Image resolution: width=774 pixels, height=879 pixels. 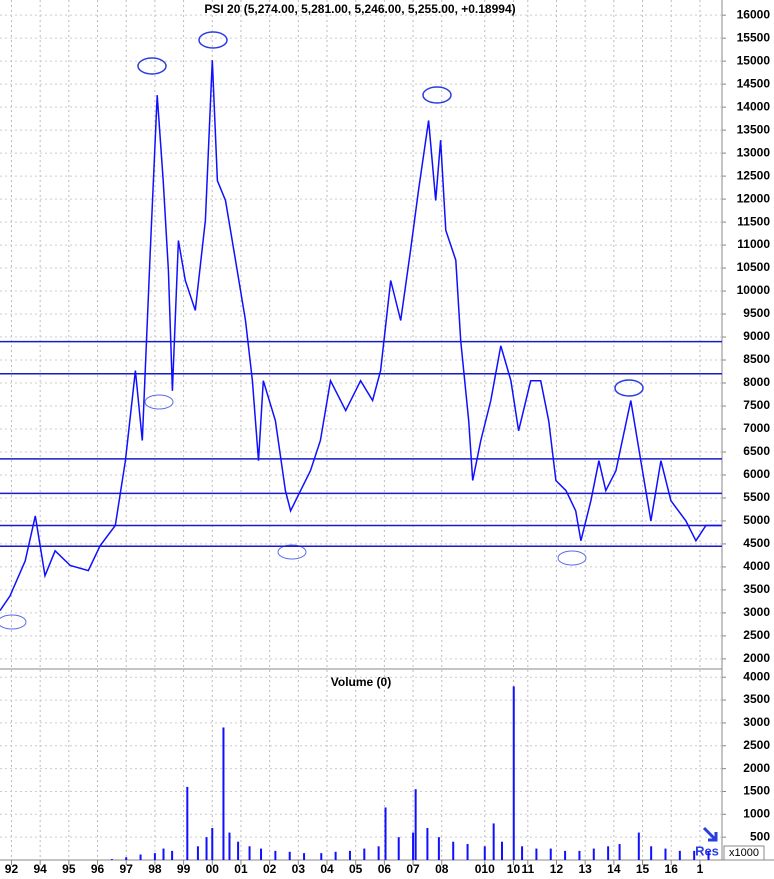 I want to click on y-tick-label: 14000, so click(x=754, y=106).